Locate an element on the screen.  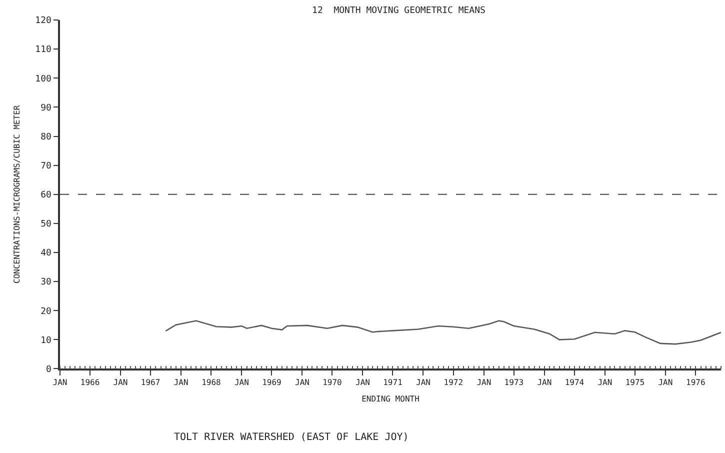
y-tick-label: 10 is located at coordinates (46, 341).